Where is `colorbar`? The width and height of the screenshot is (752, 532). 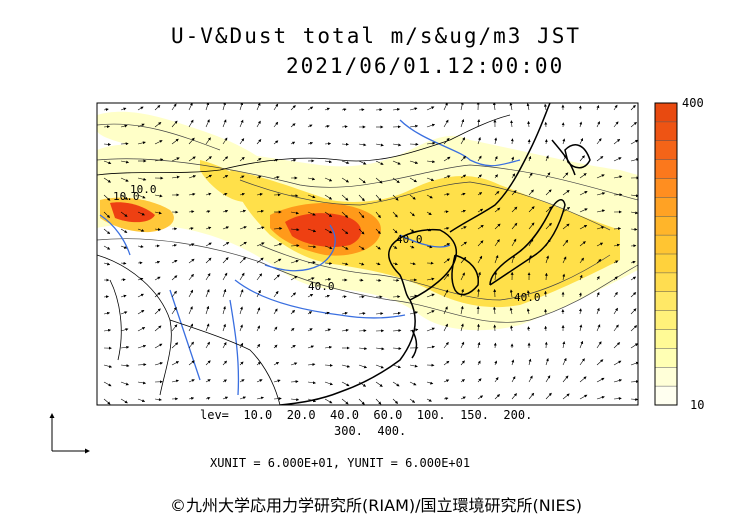
colorbar is located at coordinates (666, 254).